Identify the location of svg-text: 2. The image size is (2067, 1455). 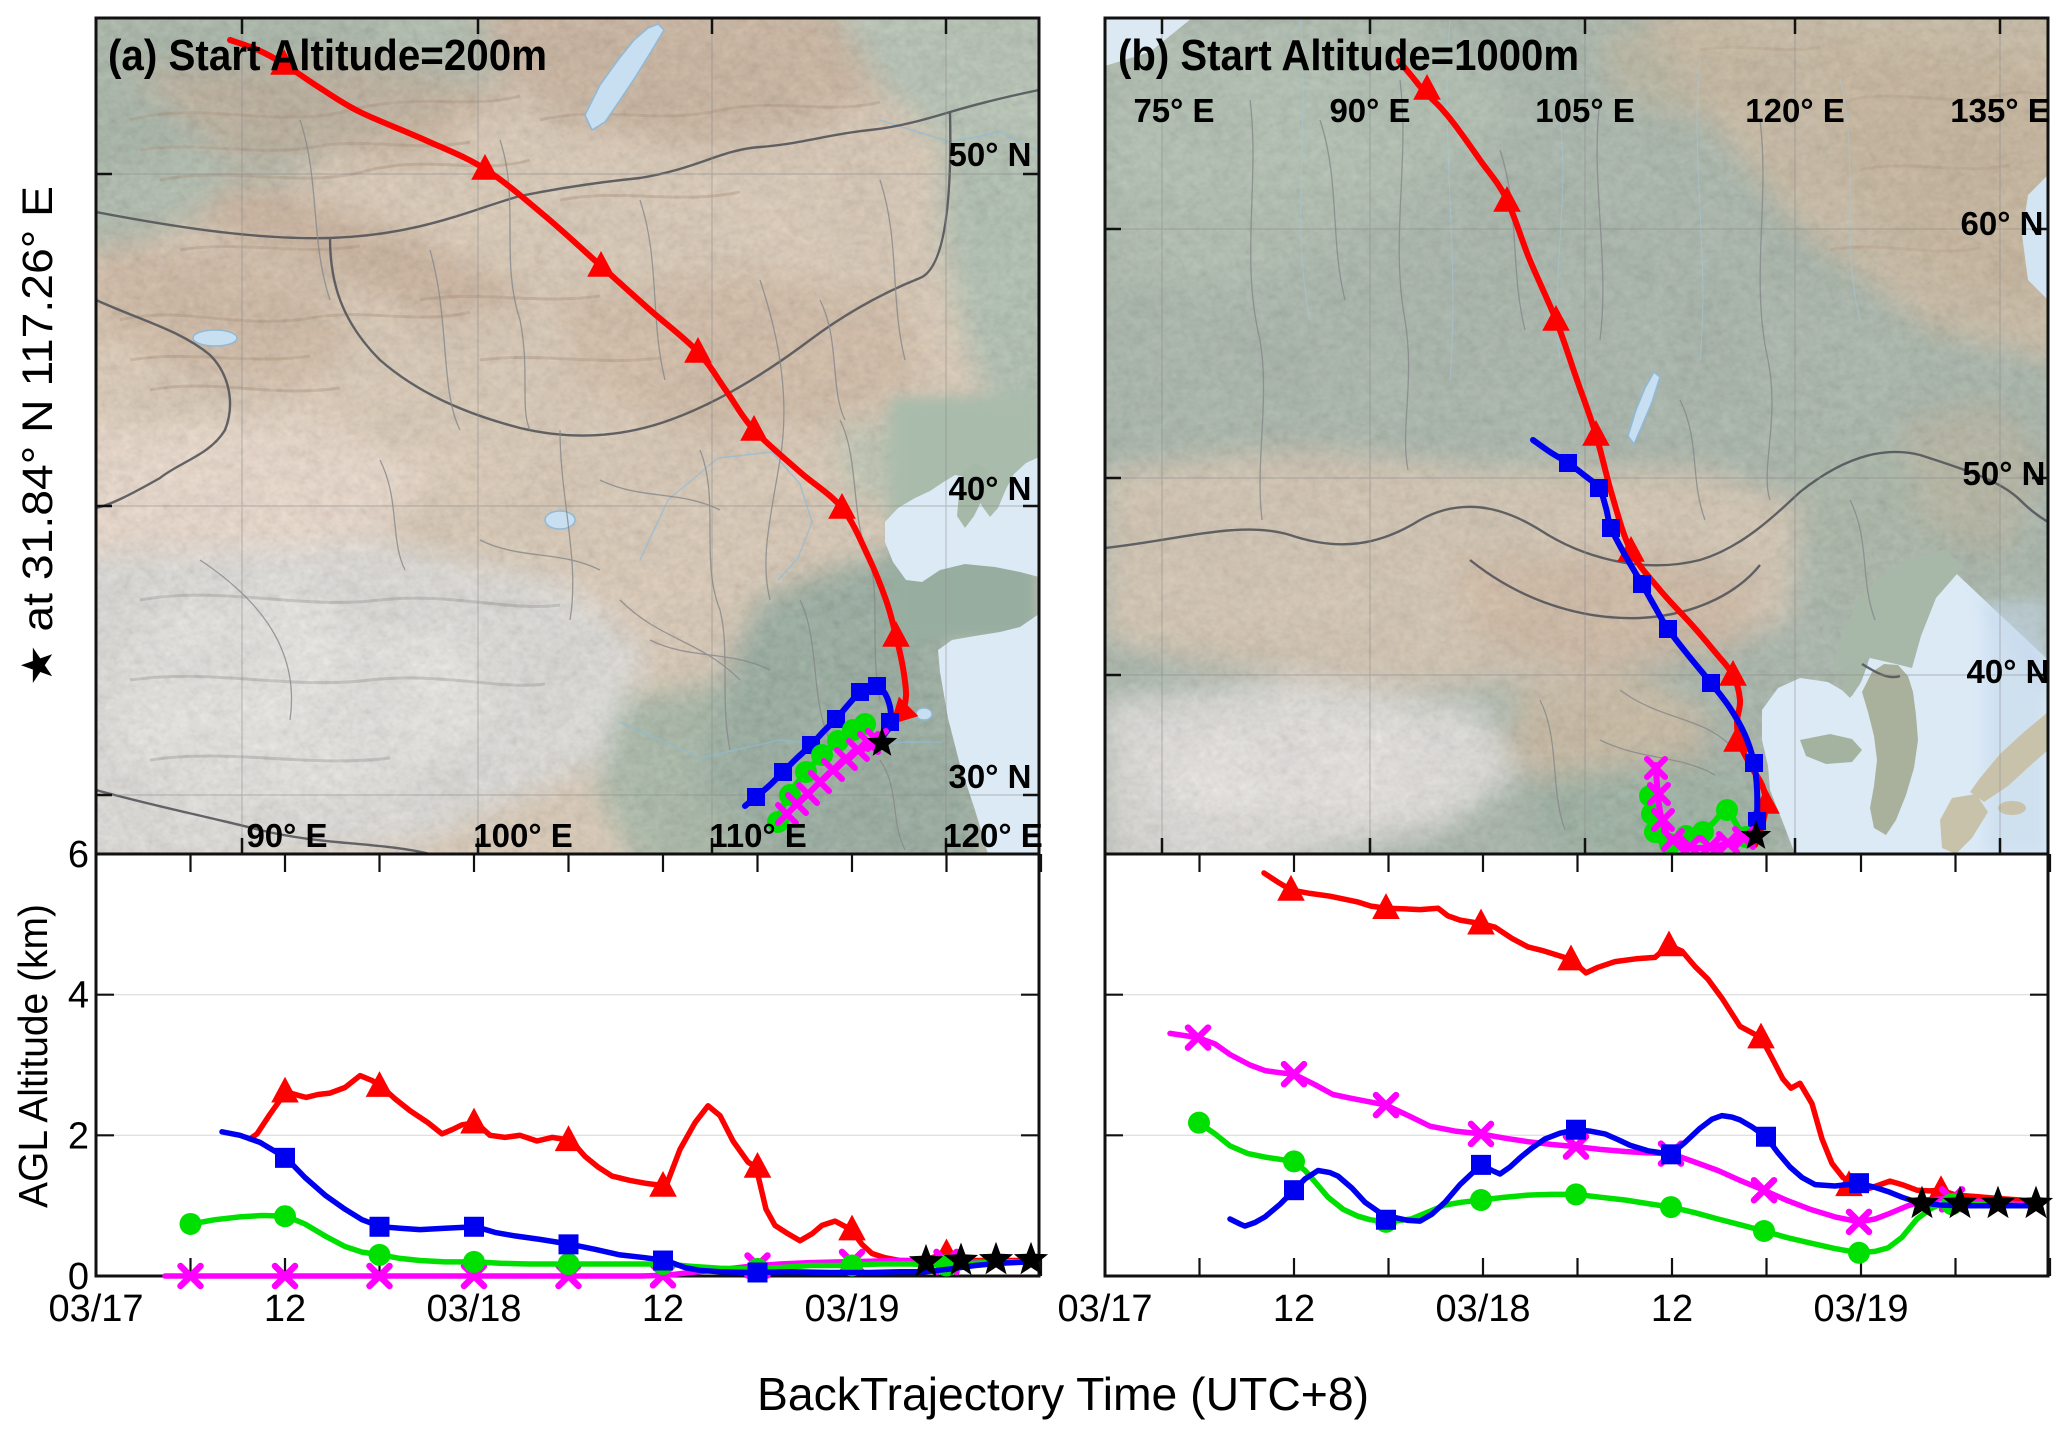
(78, 1136).